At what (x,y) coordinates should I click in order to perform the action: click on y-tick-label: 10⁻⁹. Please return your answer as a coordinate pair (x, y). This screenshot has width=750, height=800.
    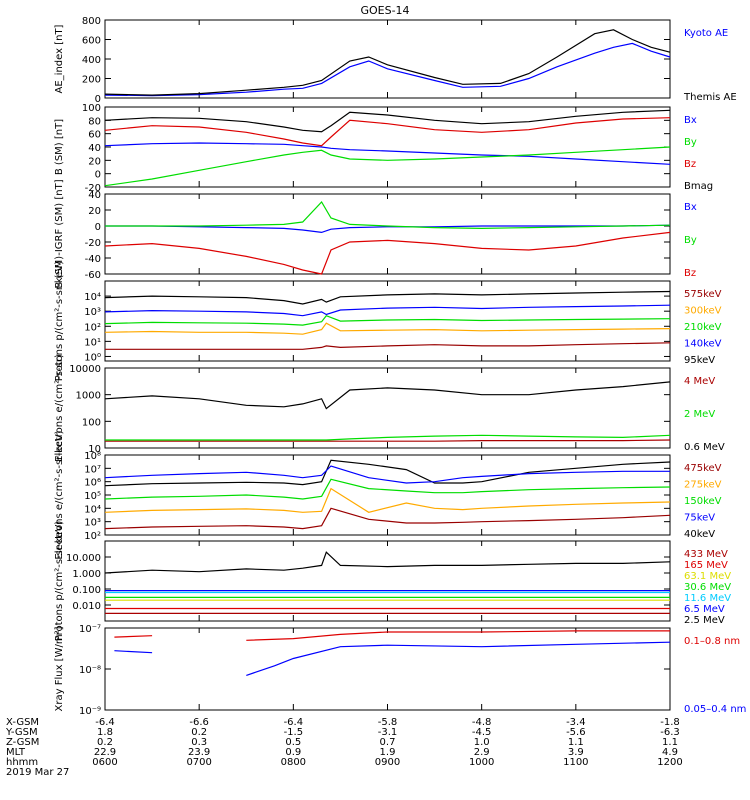
    Looking at the image, I should click on (90, 711).